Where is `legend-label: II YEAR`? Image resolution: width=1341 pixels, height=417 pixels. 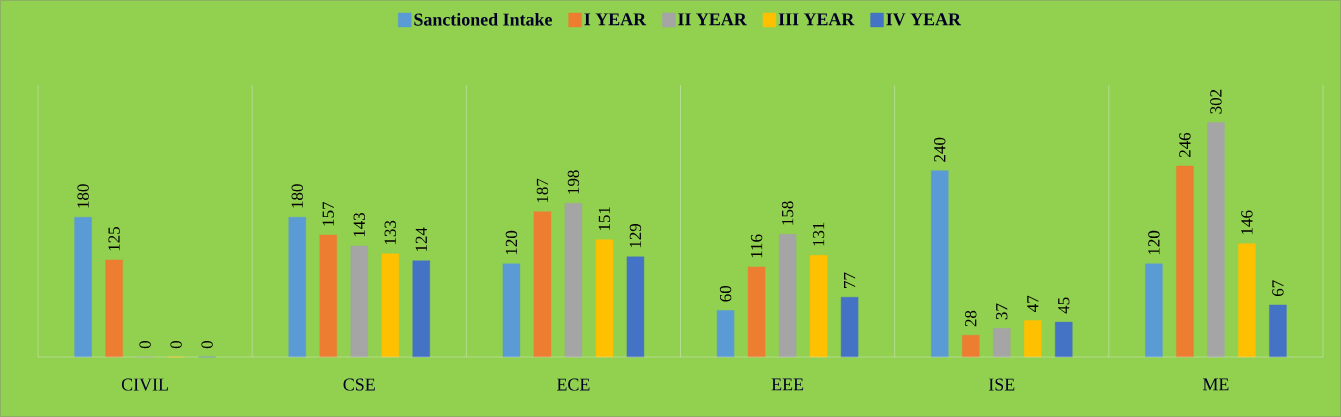
legend-label: II YEAR is located at coordinates (712, 19).